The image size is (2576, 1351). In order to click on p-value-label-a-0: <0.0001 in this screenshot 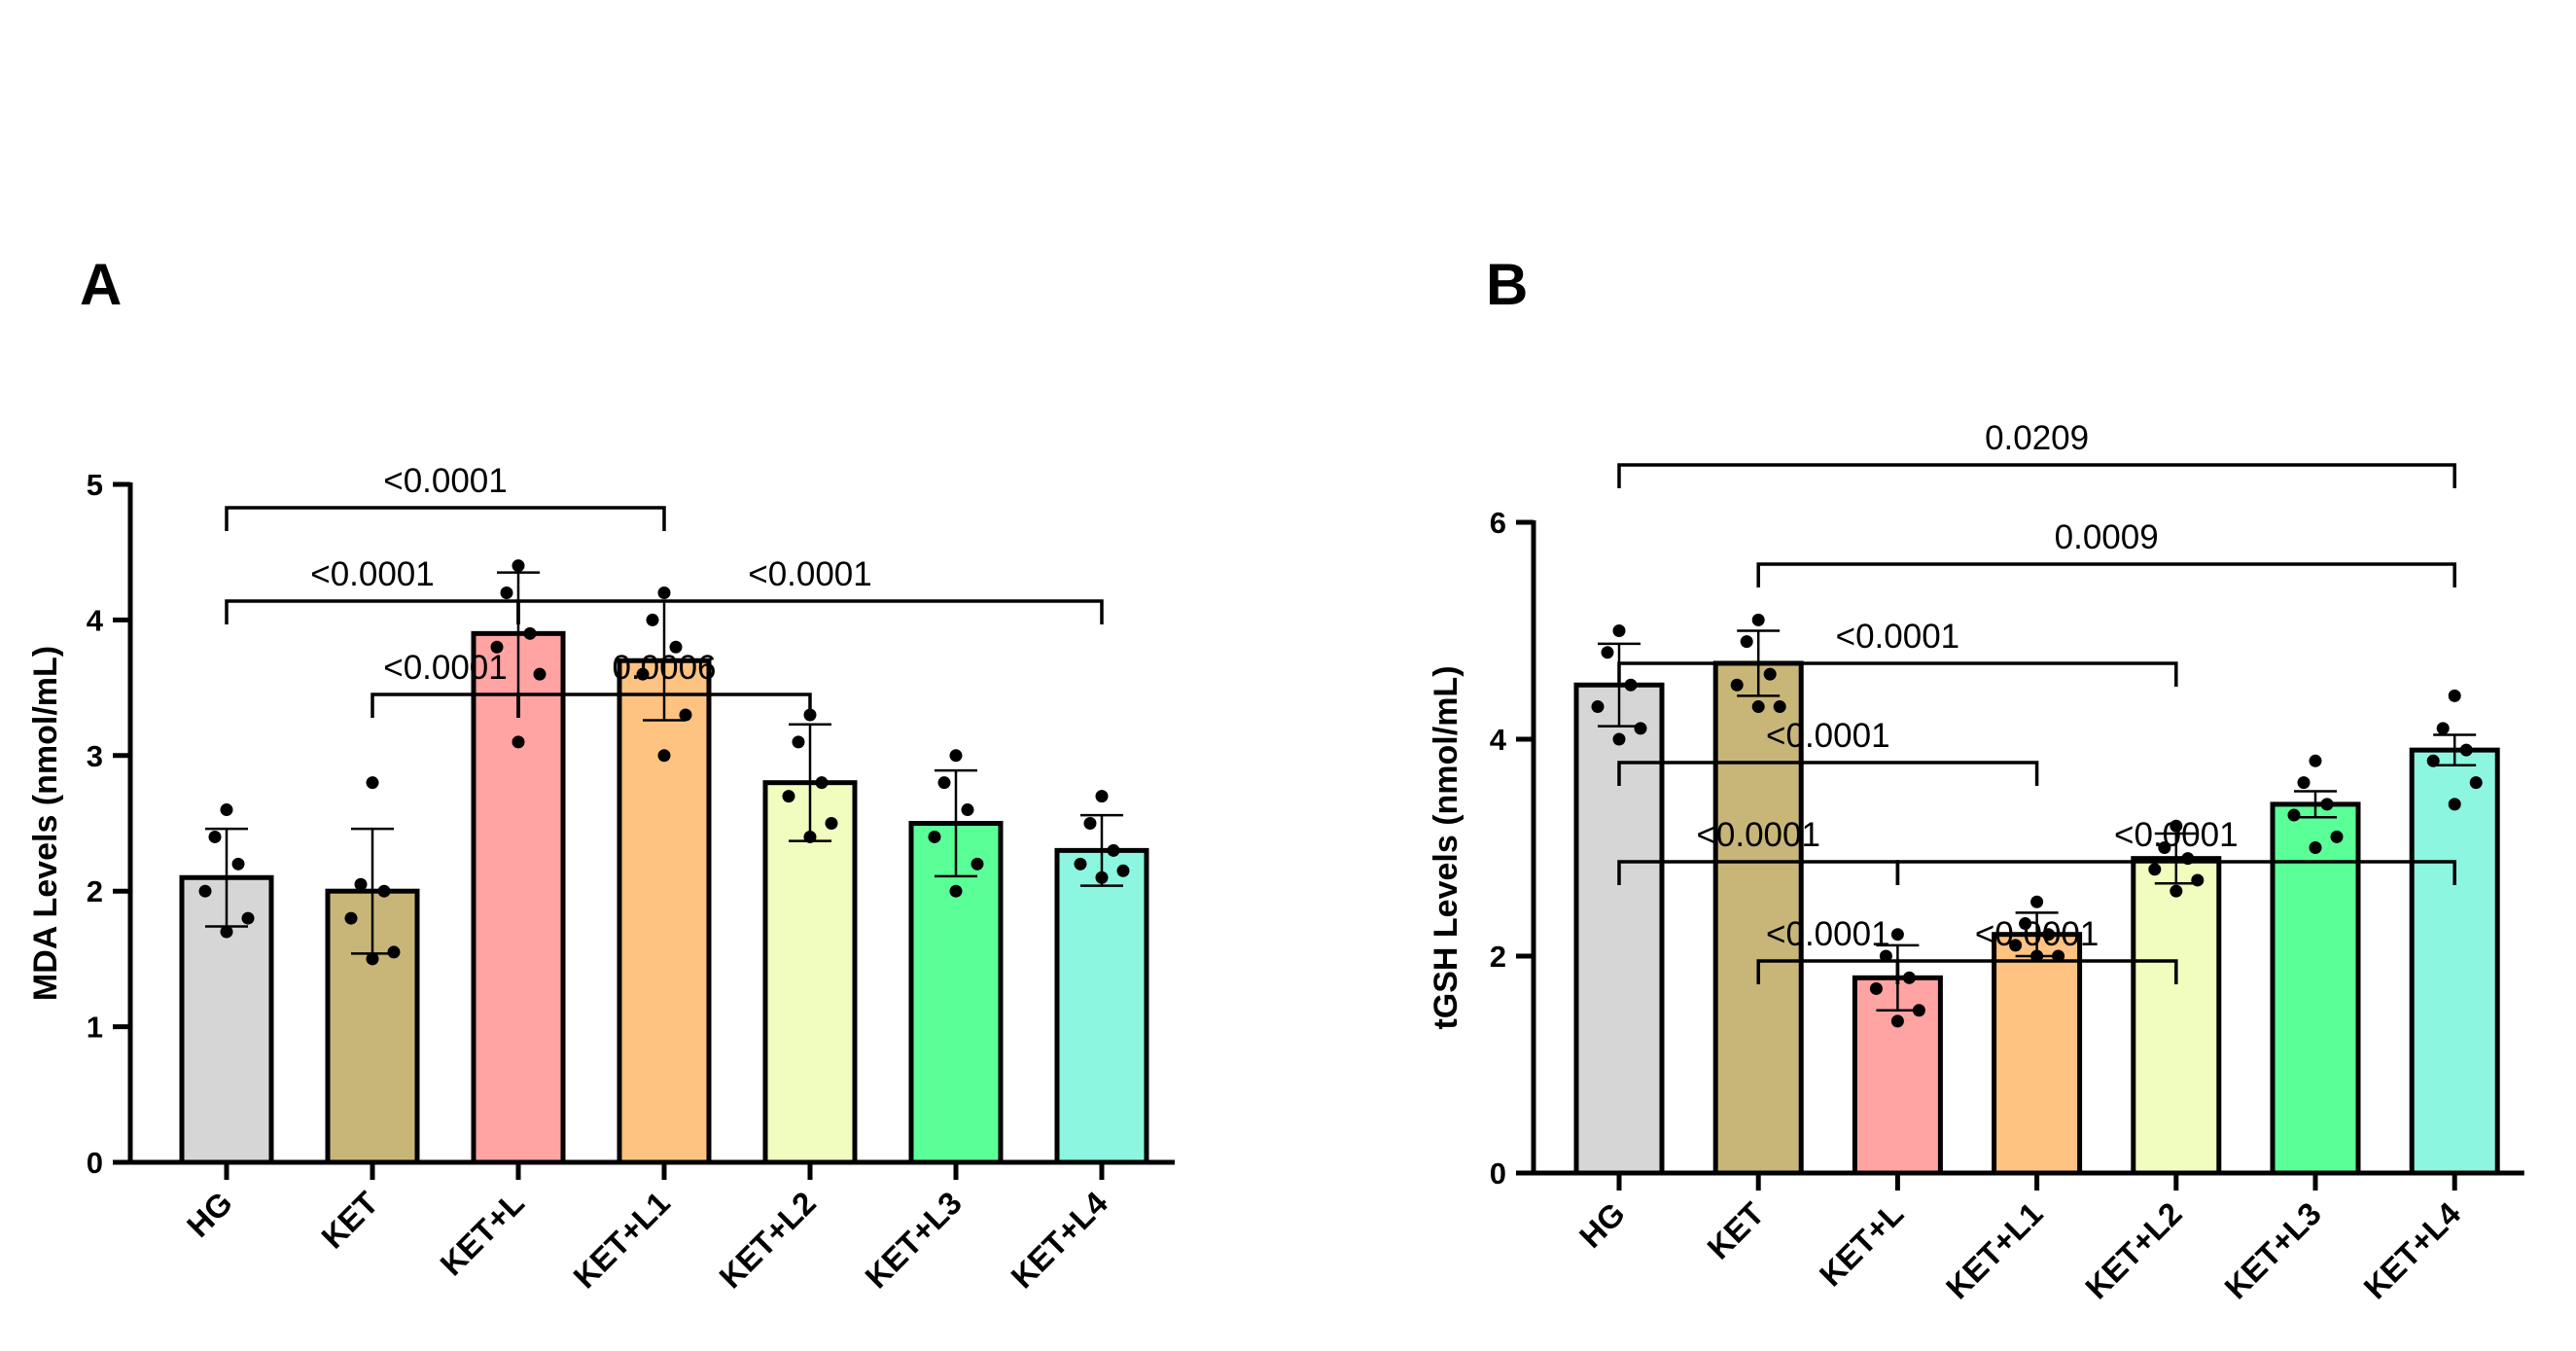, I will do `click(445, 481)`.